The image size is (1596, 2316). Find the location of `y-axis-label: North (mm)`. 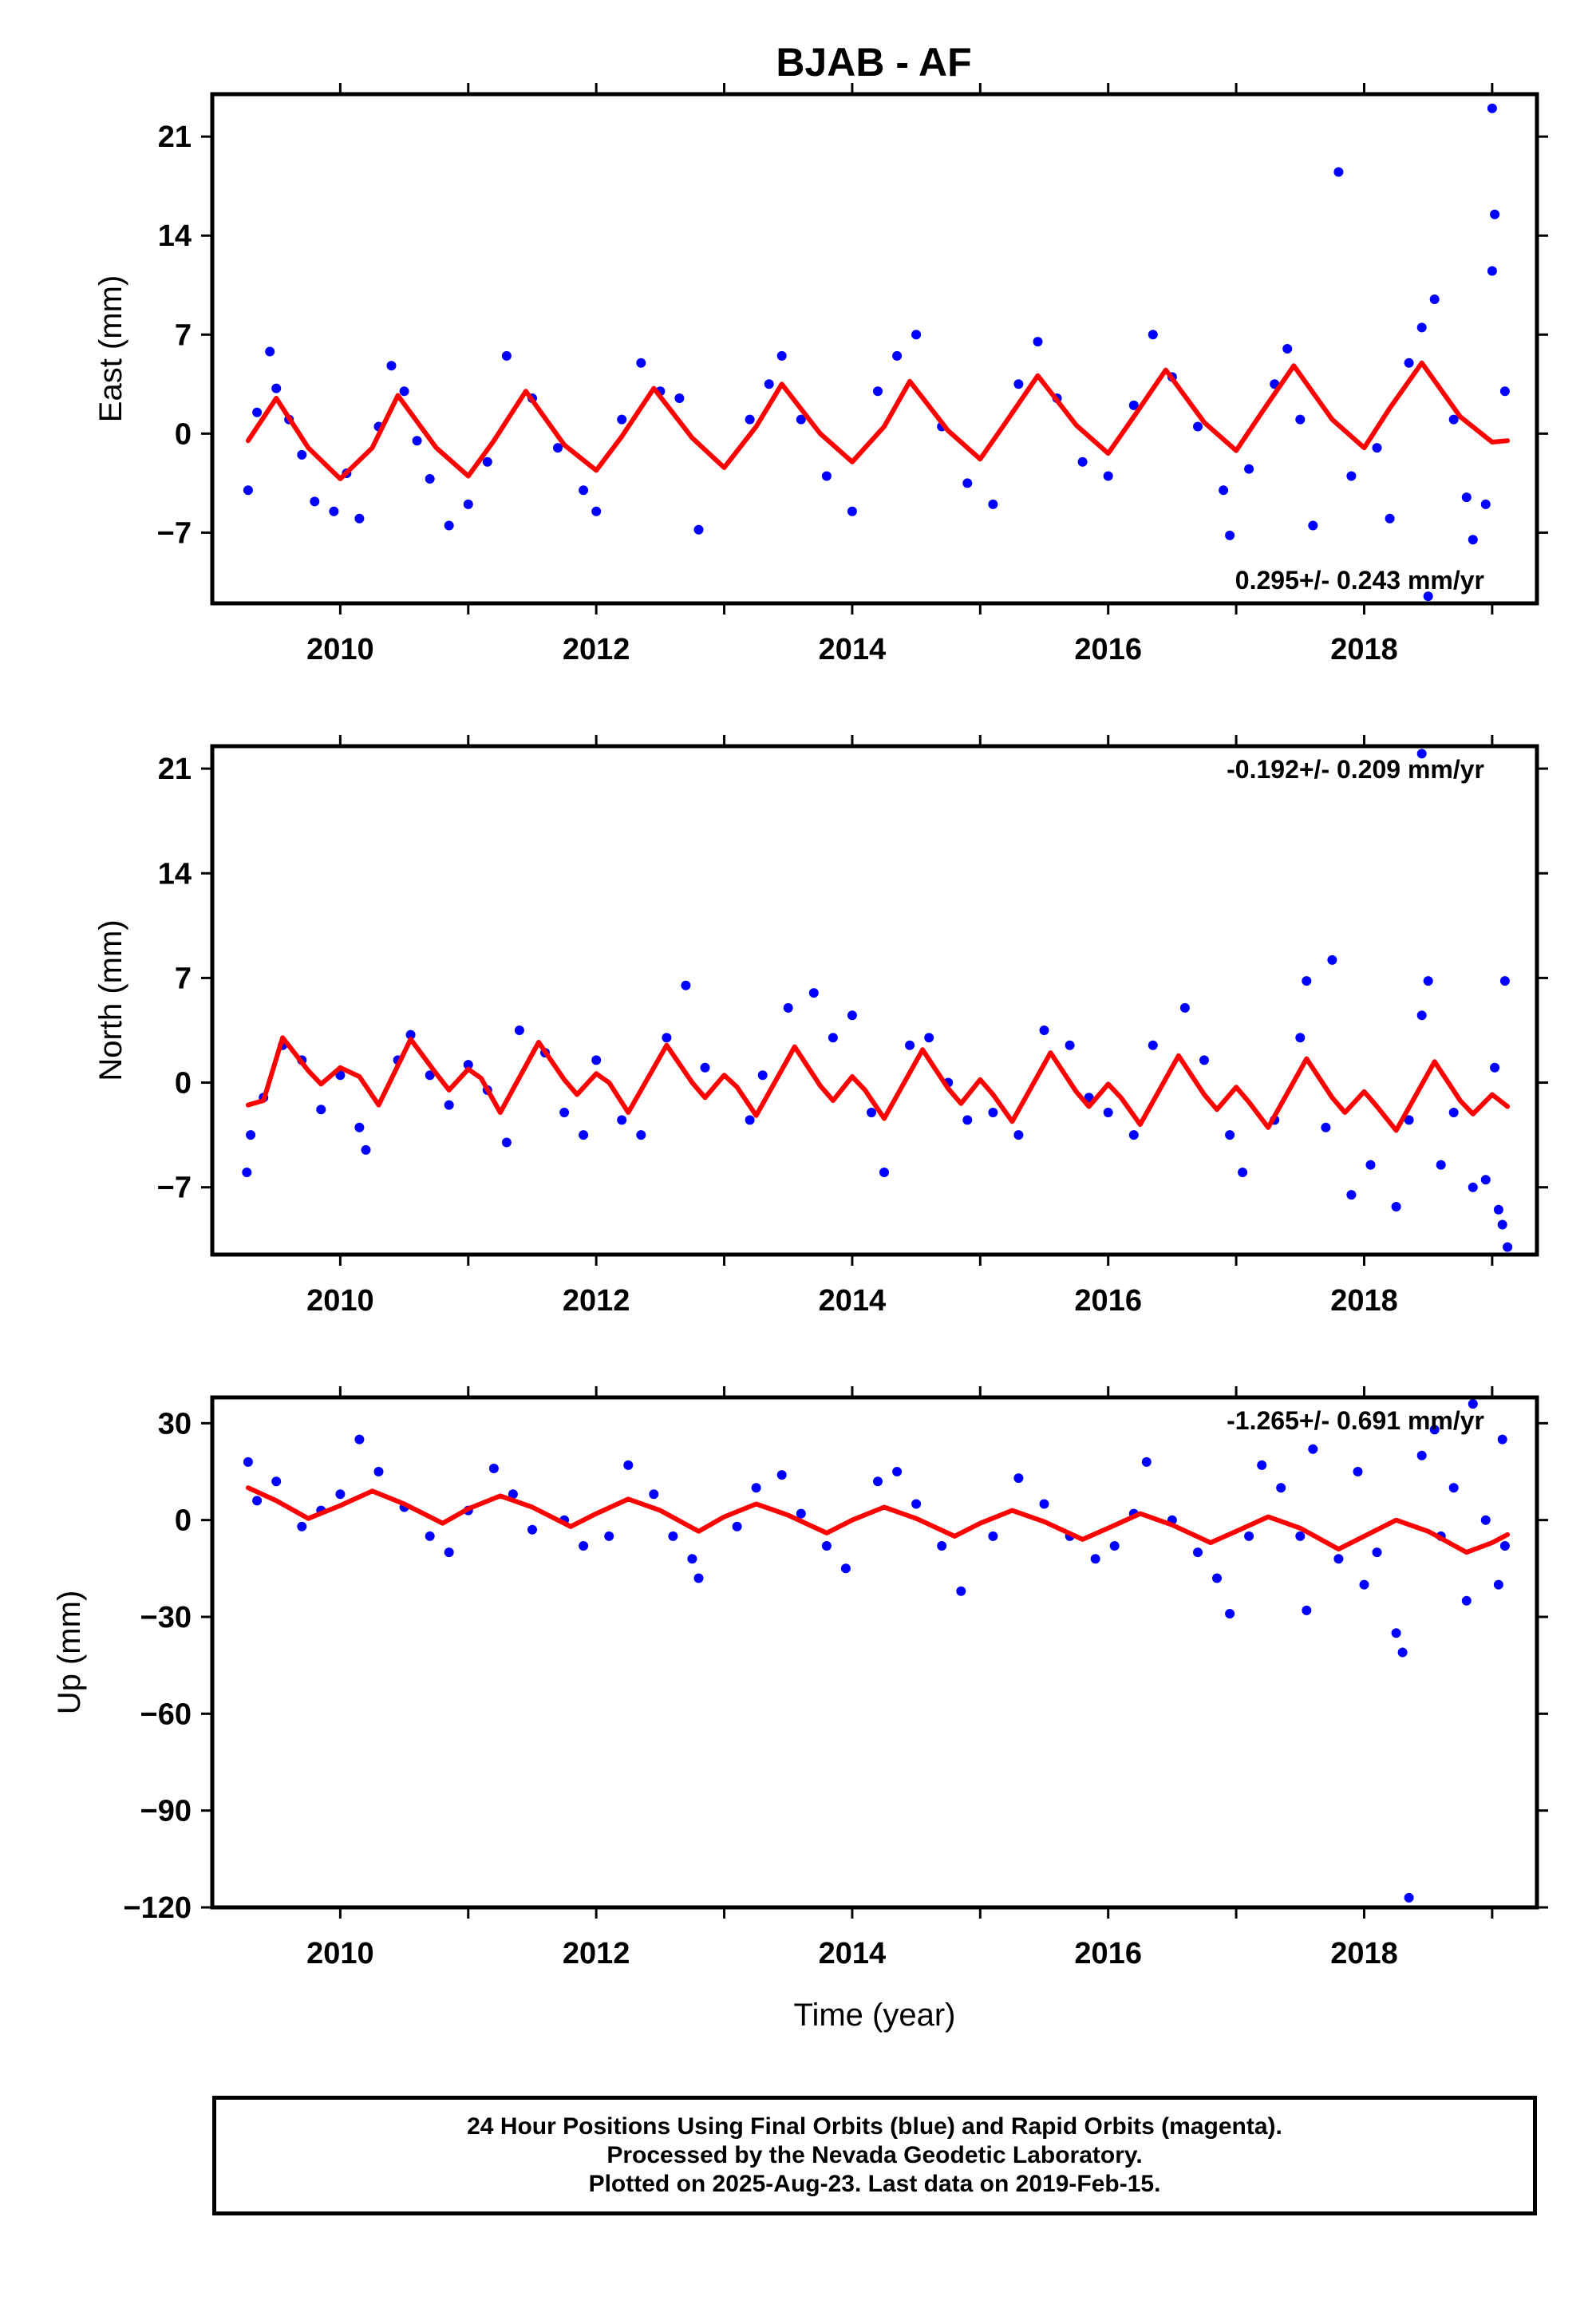

y-axis-label: North (mm) is located at coordinates (110, 1000).